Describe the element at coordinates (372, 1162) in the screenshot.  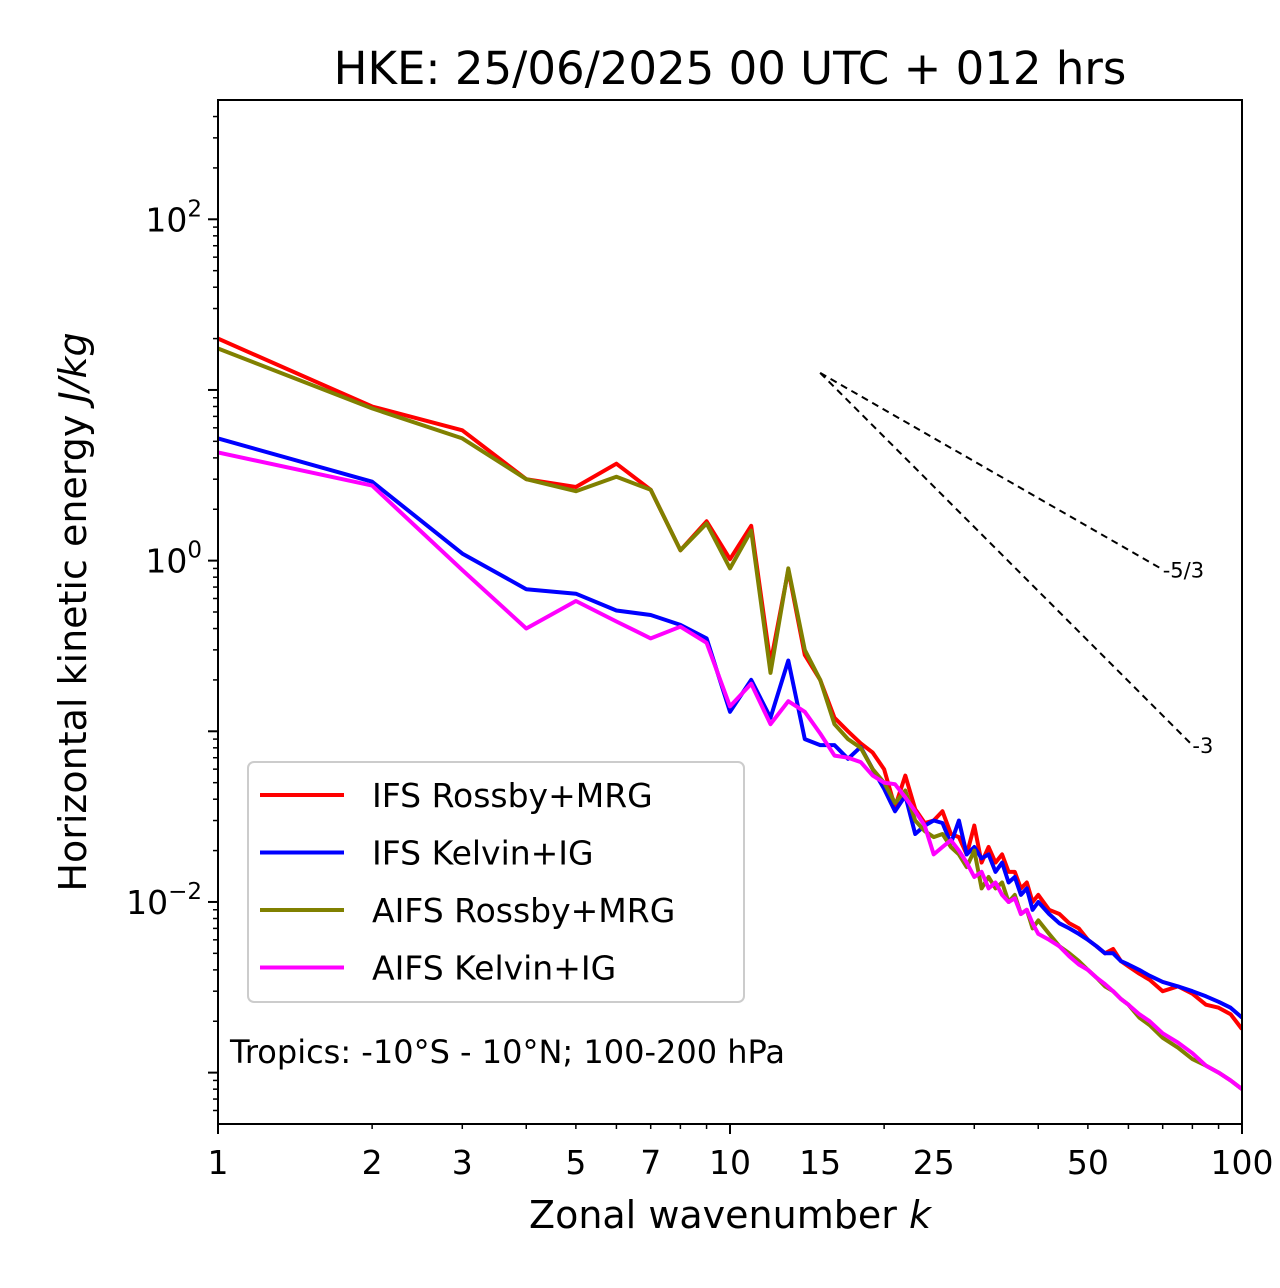
I see `x-tick-label: 2` at that location.